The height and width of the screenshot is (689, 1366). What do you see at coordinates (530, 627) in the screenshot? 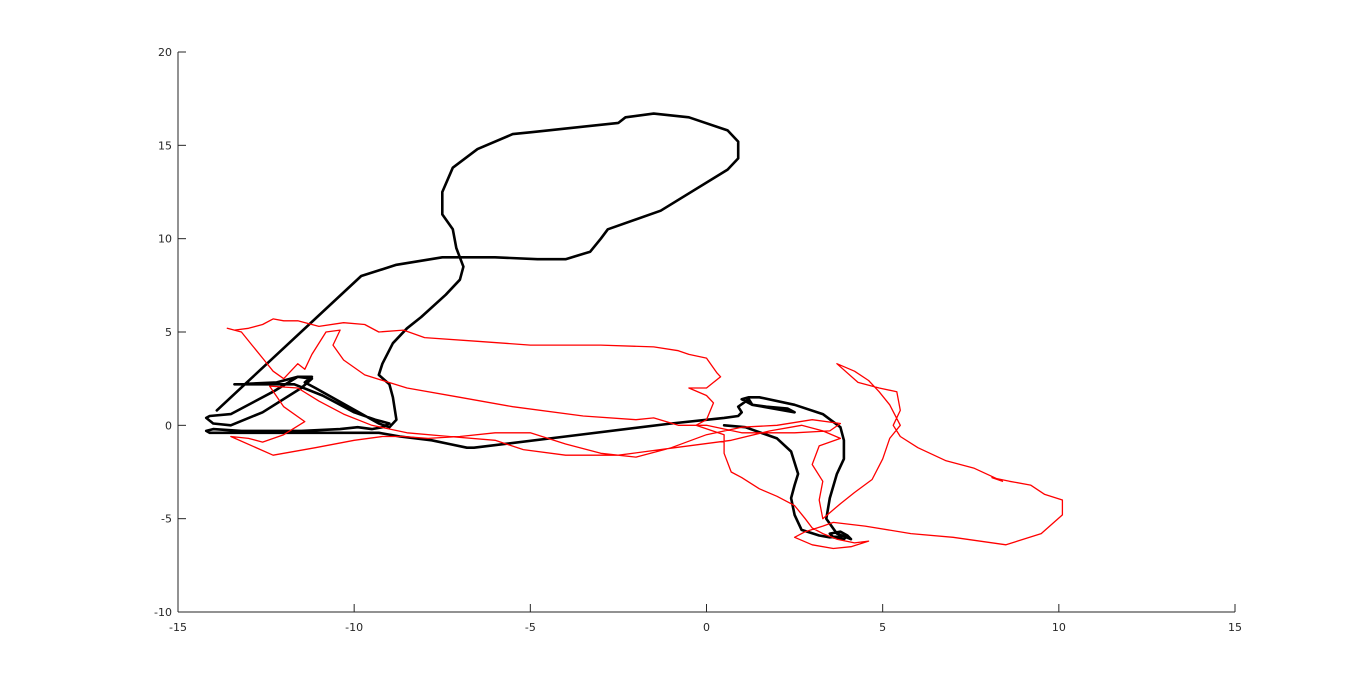
I see `x-tick-label: -5` at bounding box center [530, 627].